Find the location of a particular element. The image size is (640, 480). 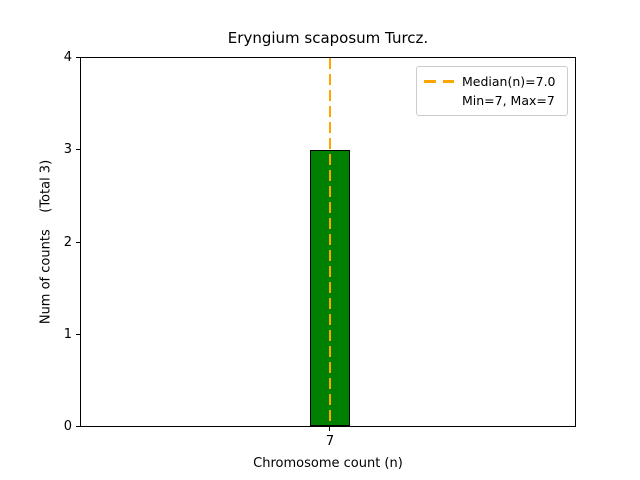

legend: Median(n)=7.0 Min=7, Max=7 is located at coordinates (492, 91).